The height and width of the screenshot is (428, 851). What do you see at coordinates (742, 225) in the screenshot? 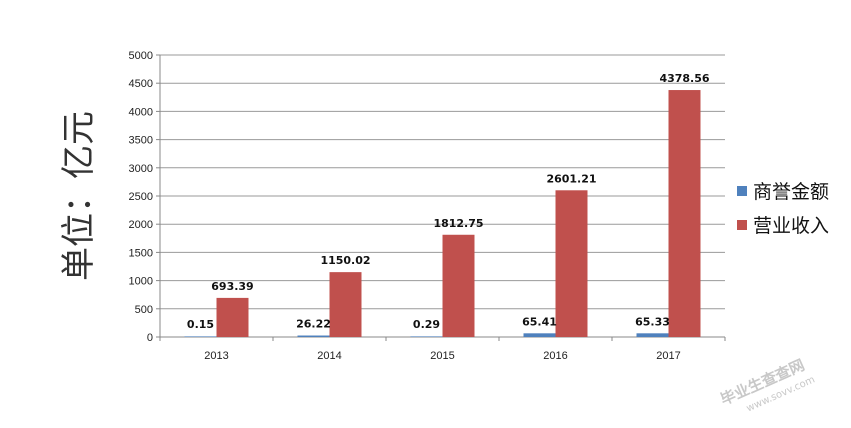
I see `legend-swatch-revenue` at bounding box center [742, 225].